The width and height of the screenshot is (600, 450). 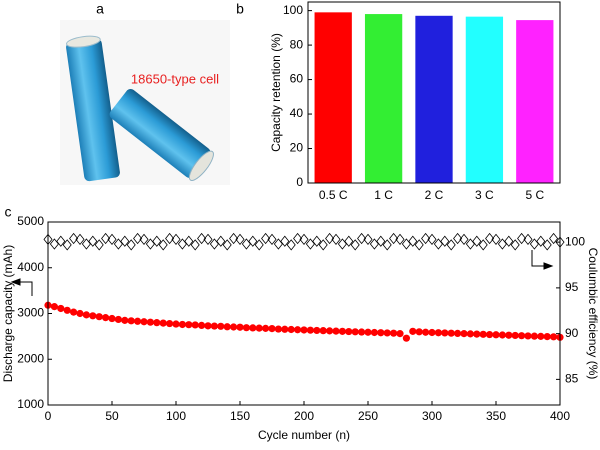 What do you see at coordinates (21, 287) in the screenshot?
I see `arrow-left` at bounding box center [21, 287].